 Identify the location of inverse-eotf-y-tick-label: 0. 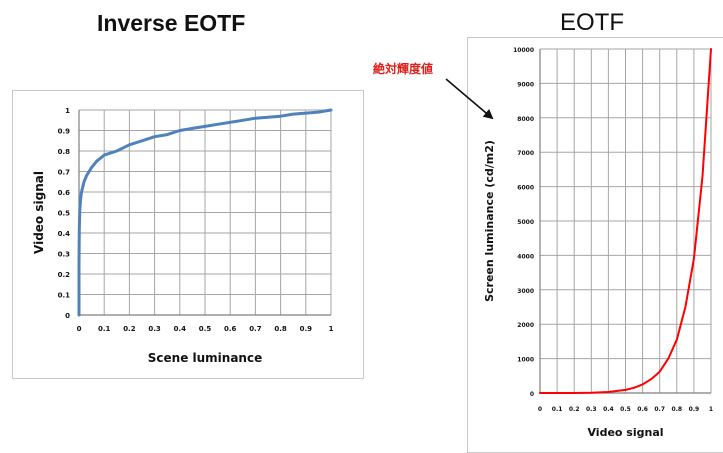
(67, 316).